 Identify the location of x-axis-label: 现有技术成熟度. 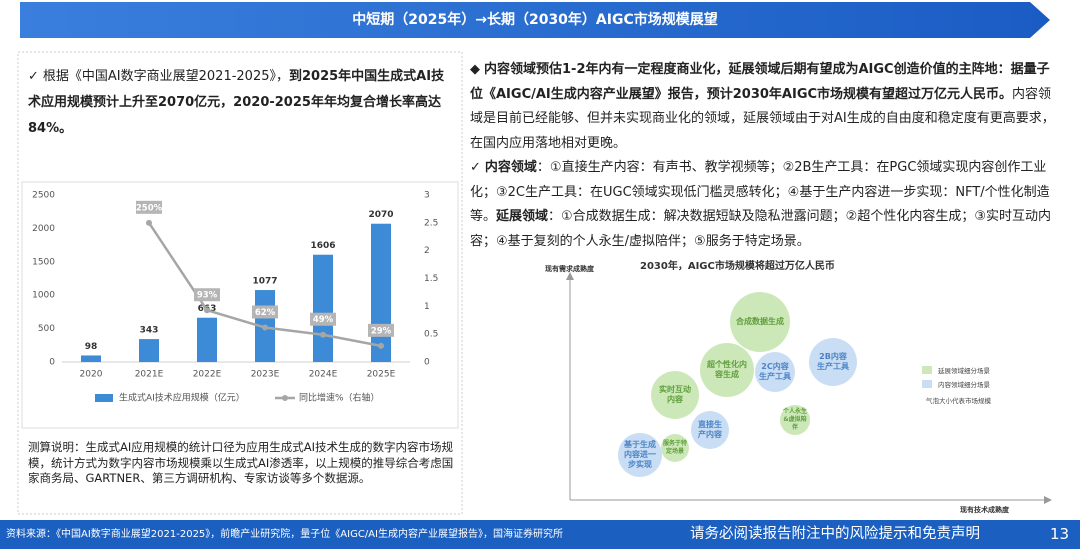
(984, 510).